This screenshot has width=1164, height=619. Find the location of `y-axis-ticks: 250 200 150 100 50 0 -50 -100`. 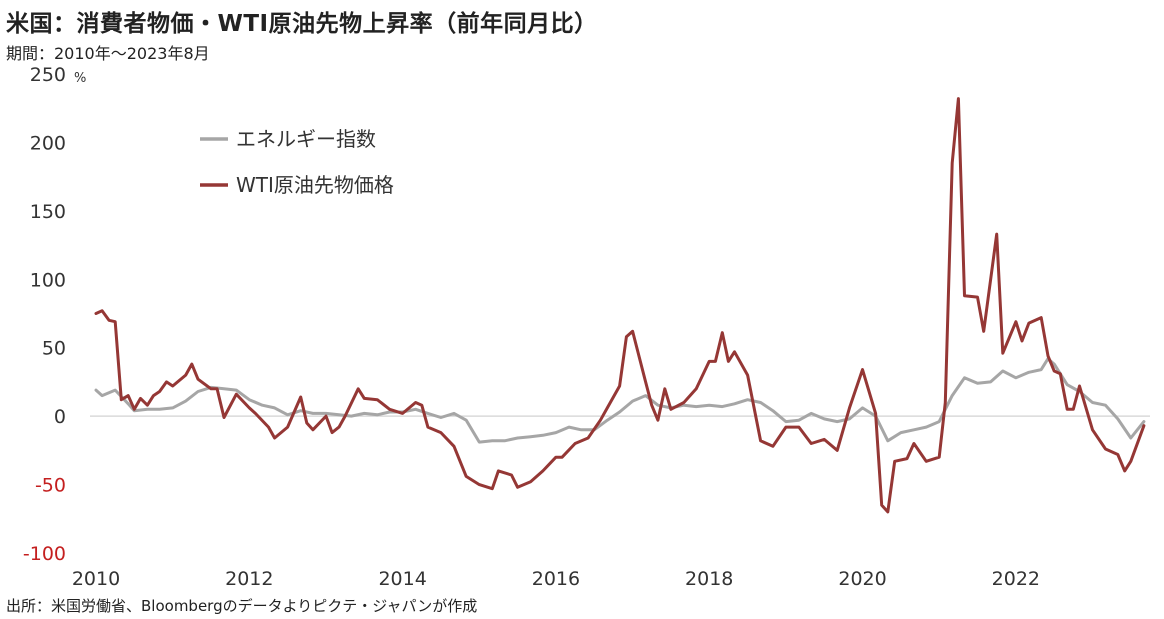

y-axis-ticks: 250 200 150 100 50 0 -50 -100 is located at coordinates (44, 314).